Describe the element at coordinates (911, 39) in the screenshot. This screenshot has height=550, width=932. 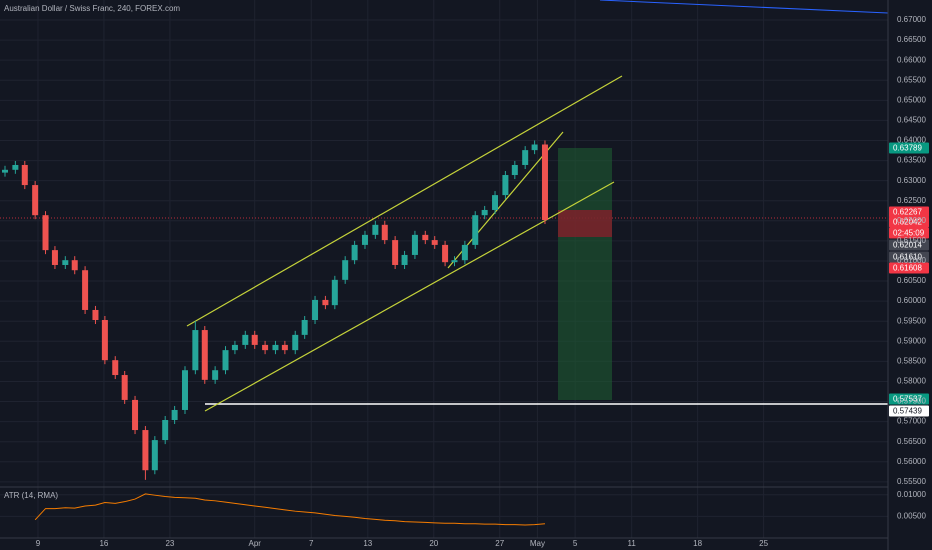
I see `y-tick-label: 0.66500` at that location.